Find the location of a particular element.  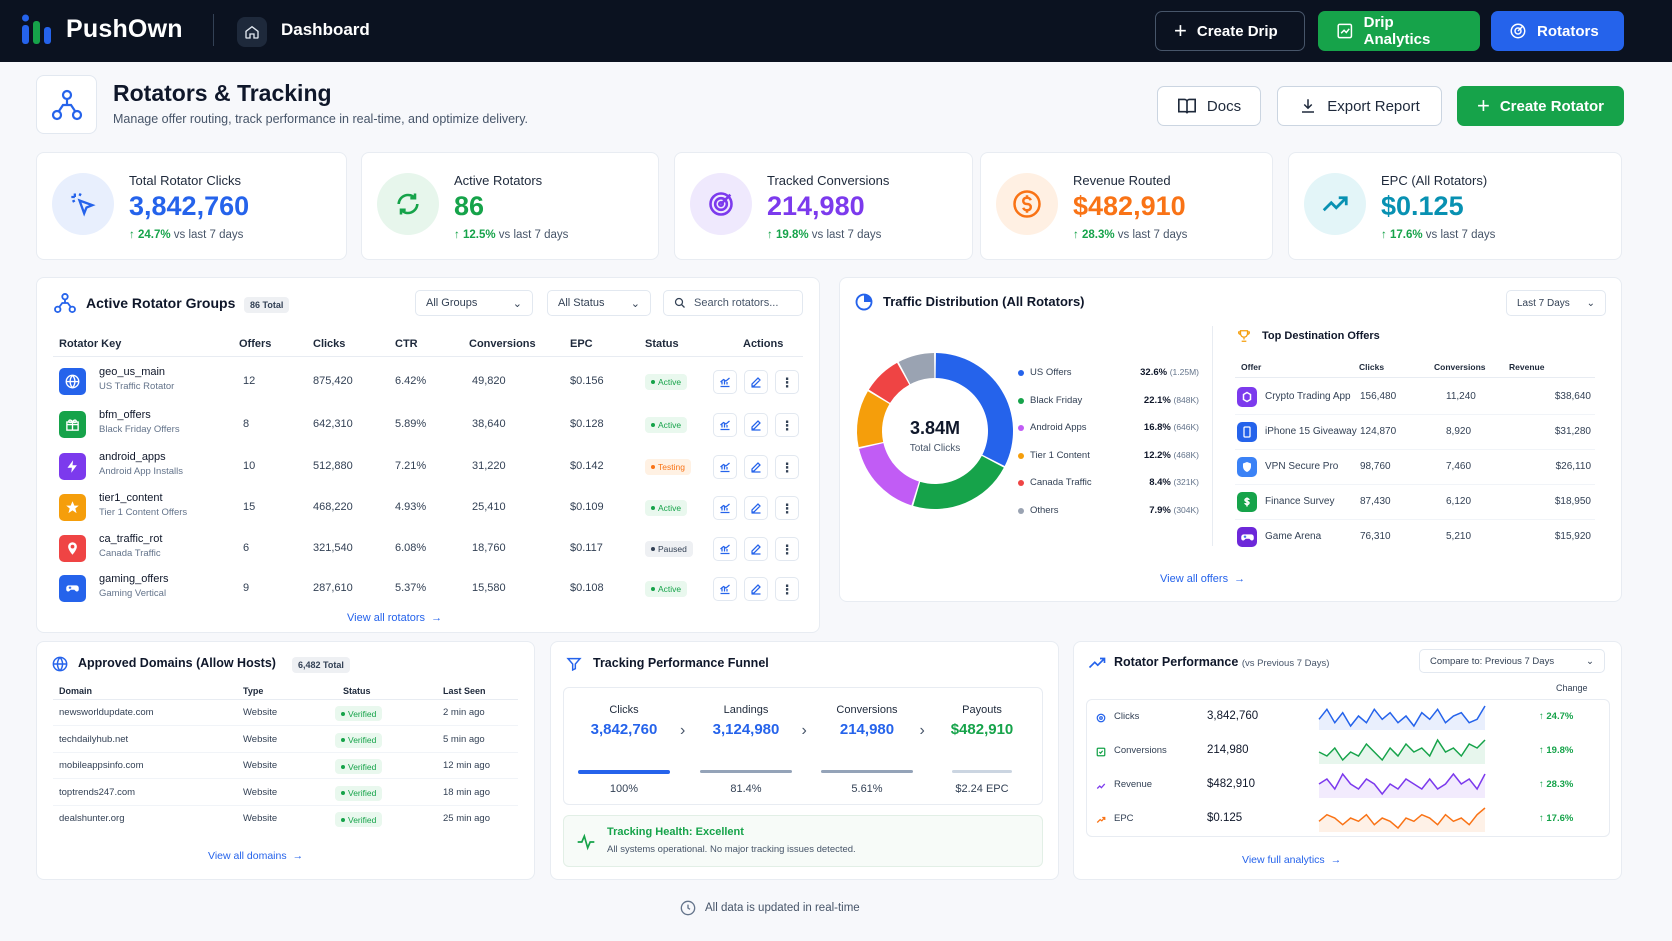

status-filter-select: All Status ⌄ is located at coordinates (599, 303).